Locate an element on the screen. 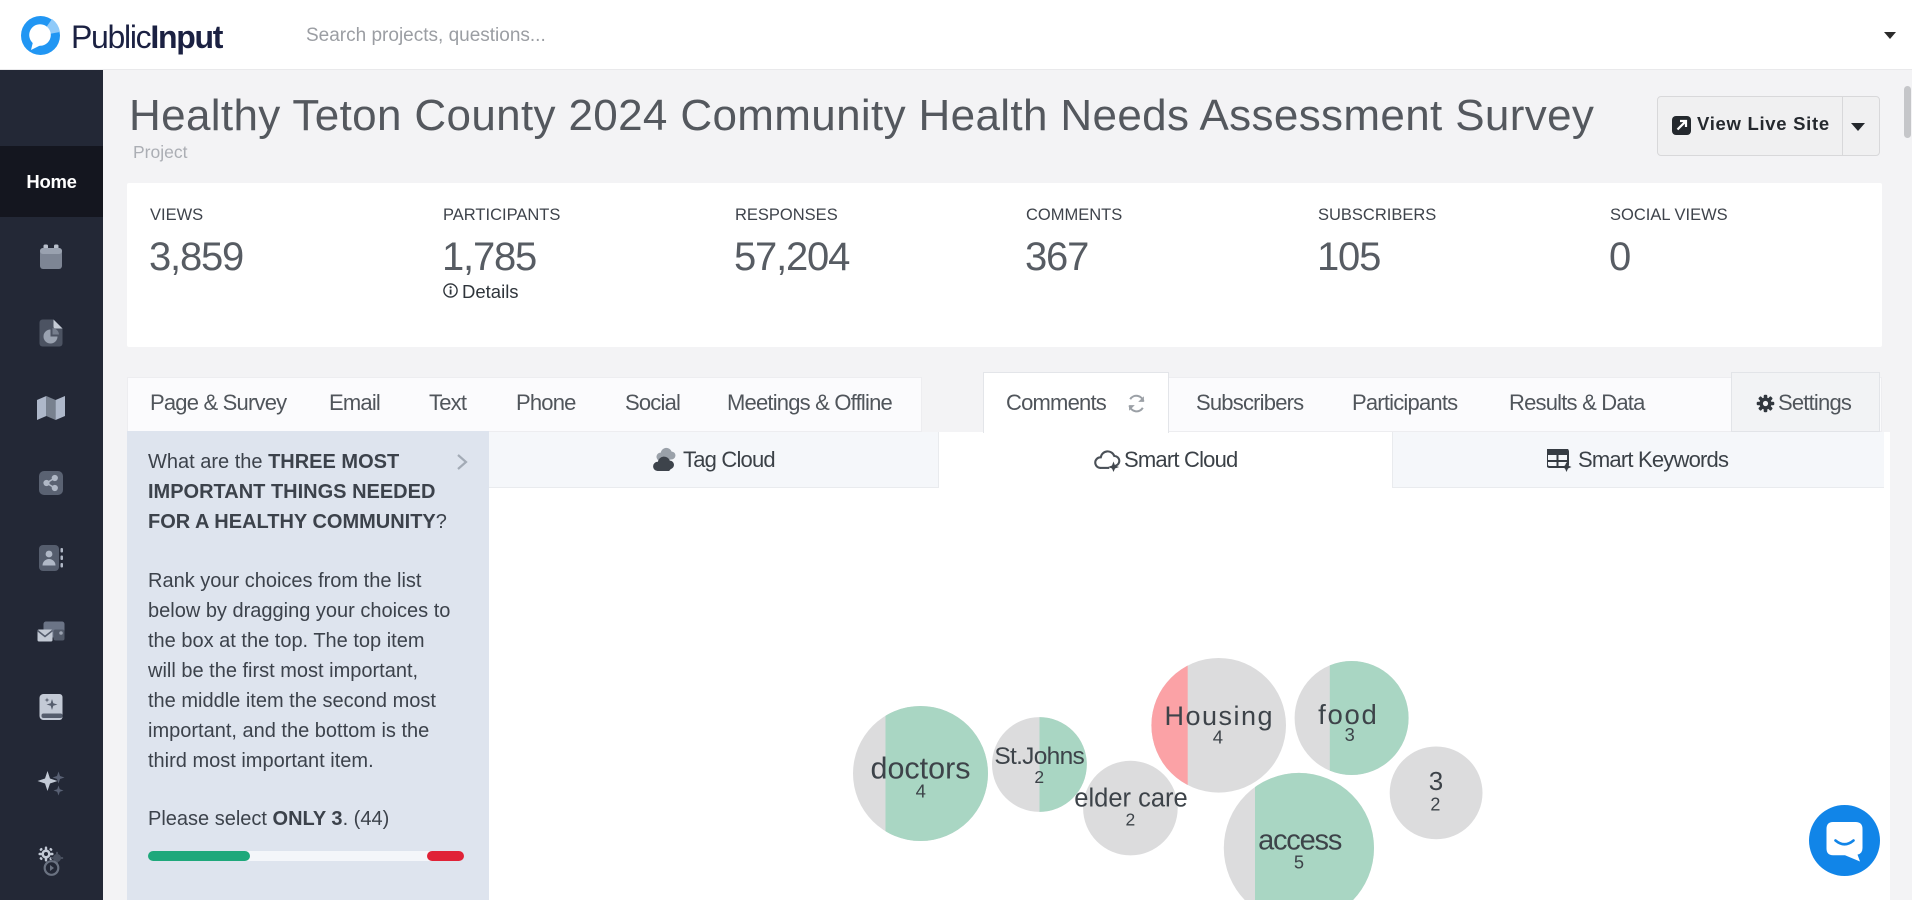 This screenshot has width=1912, height=900. svg-text: access is located at coordinates (1300, 841).